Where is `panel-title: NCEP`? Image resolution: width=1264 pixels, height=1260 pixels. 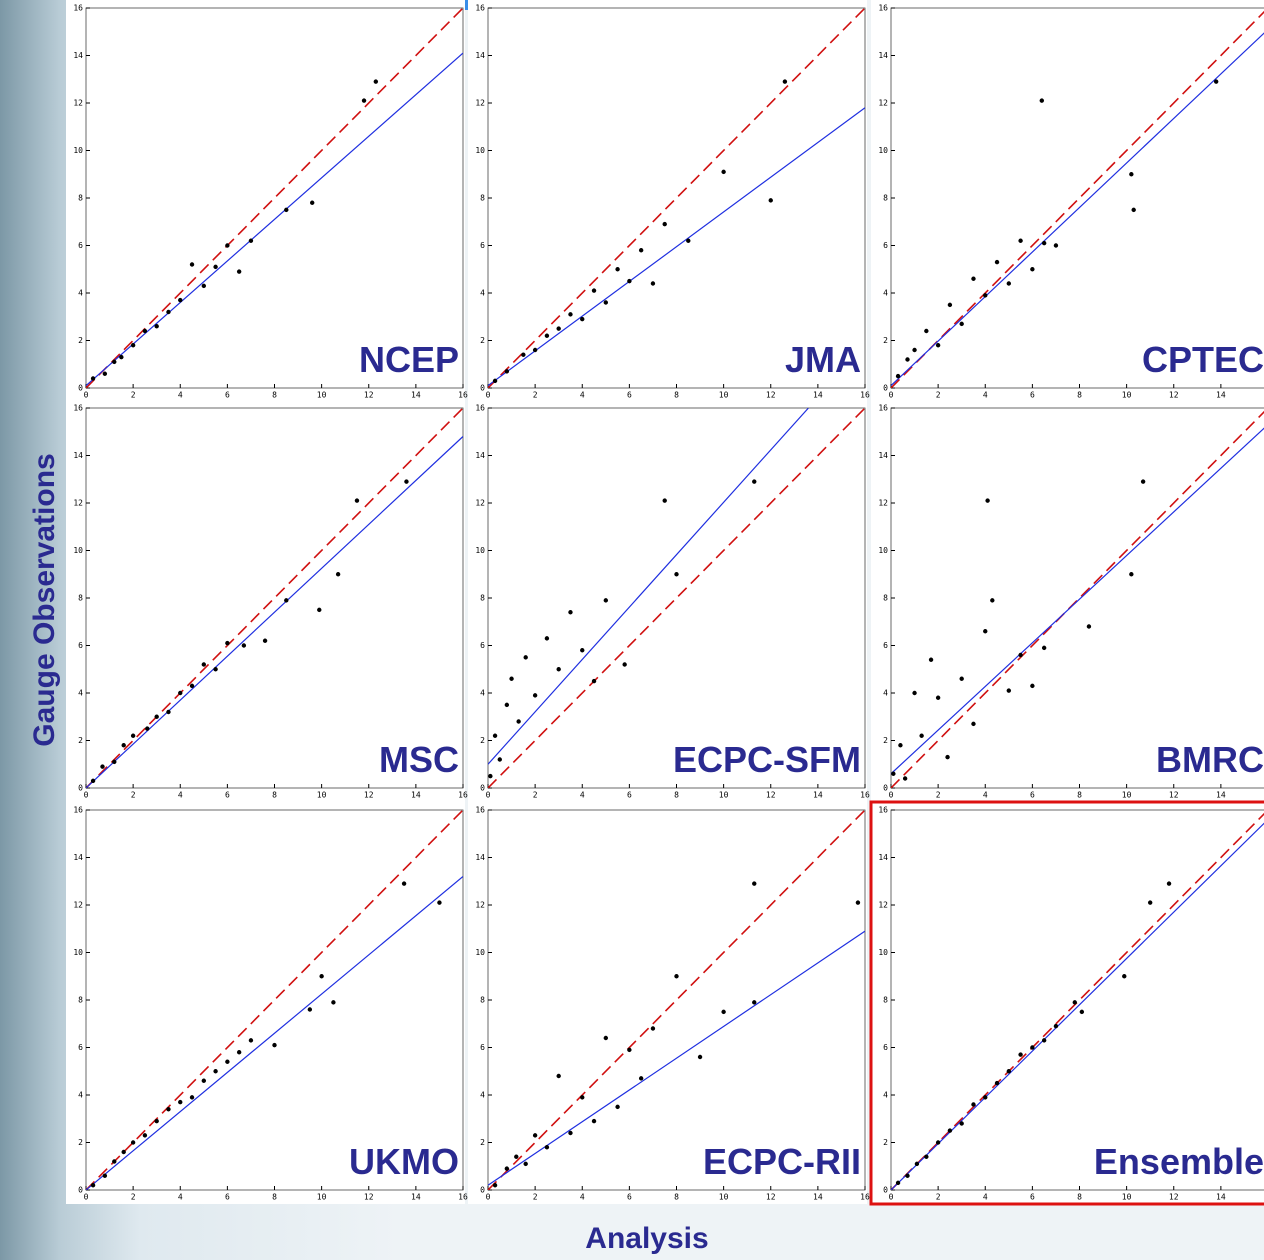
panel-title: NCEP is located at coordinates (409, 359).